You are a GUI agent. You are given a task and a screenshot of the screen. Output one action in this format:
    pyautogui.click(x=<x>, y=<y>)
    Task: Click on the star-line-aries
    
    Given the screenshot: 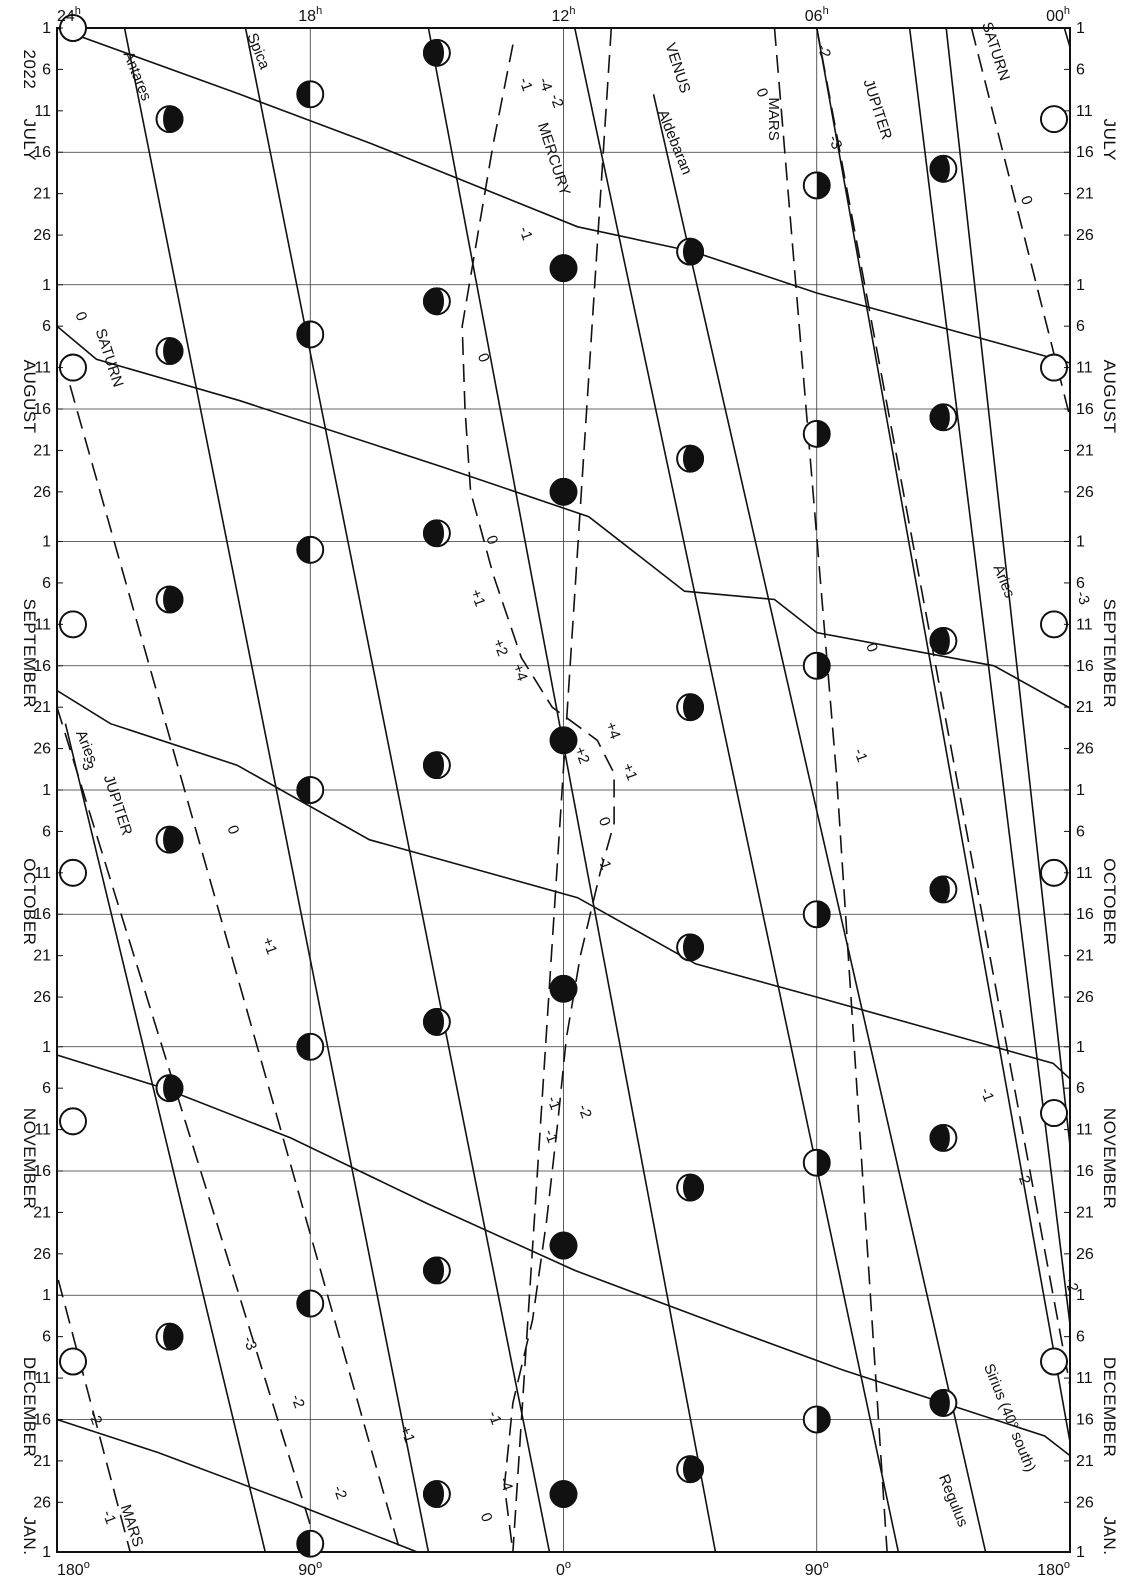 What is the action you would take?
    pyautogui.click(x=165, y=1137)
    